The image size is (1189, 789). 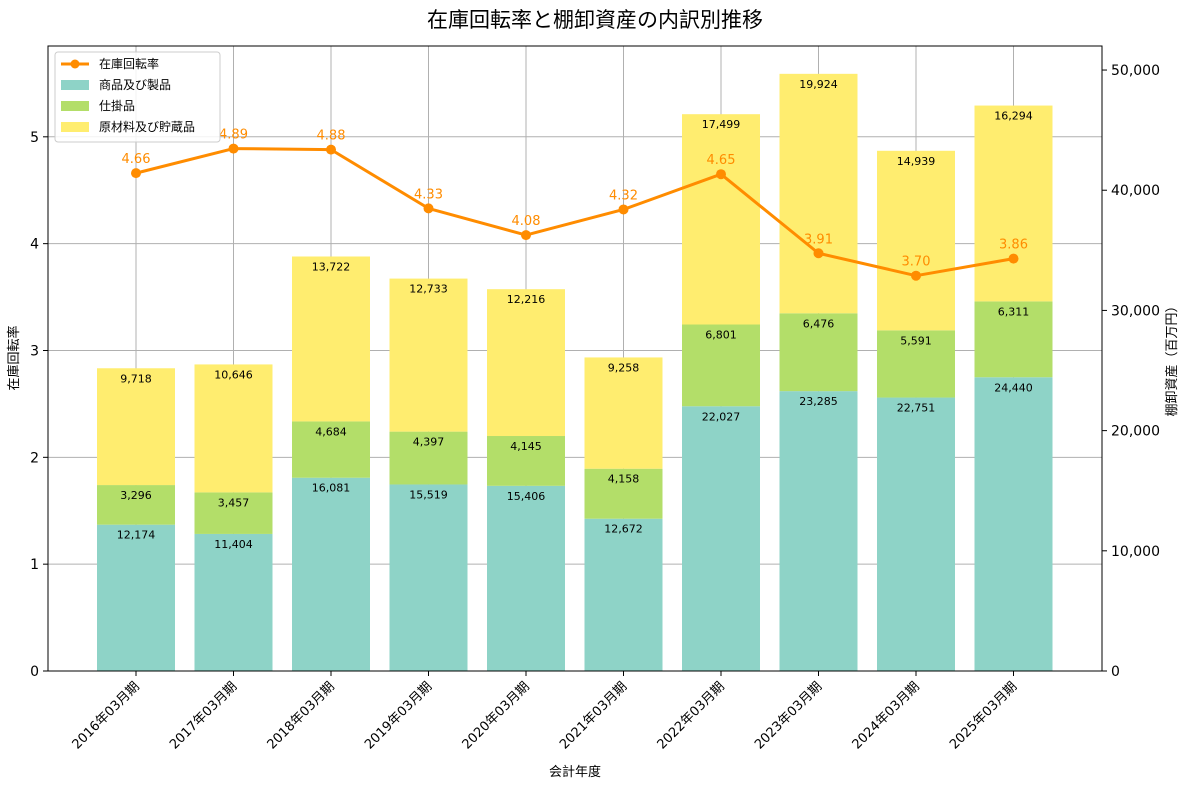 I want to click on bar-value-label: 4,158, so click(x=624, y=479).